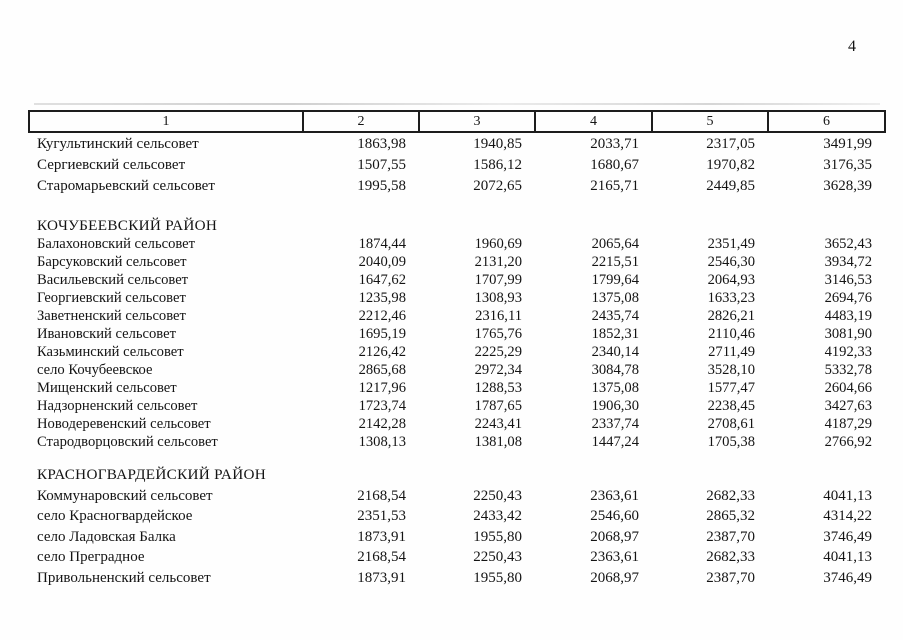 The width and height of the screenshot is (903, 640). I want to click on settlement-name: Мищенский сельсовет, so click(107, 388).